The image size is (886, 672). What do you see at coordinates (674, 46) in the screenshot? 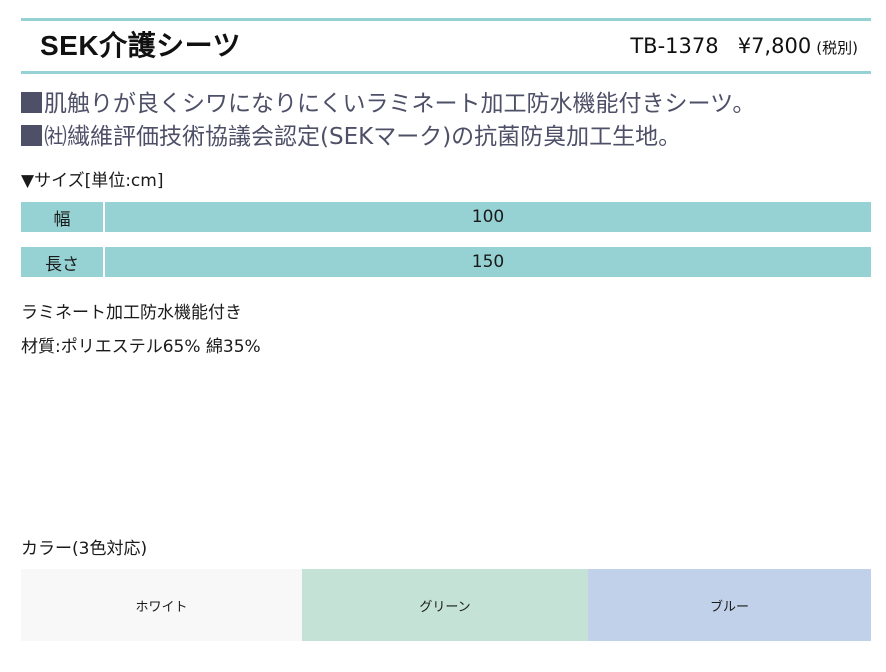
I see `product-code: TB-1378` at bounding box center [674, 46].